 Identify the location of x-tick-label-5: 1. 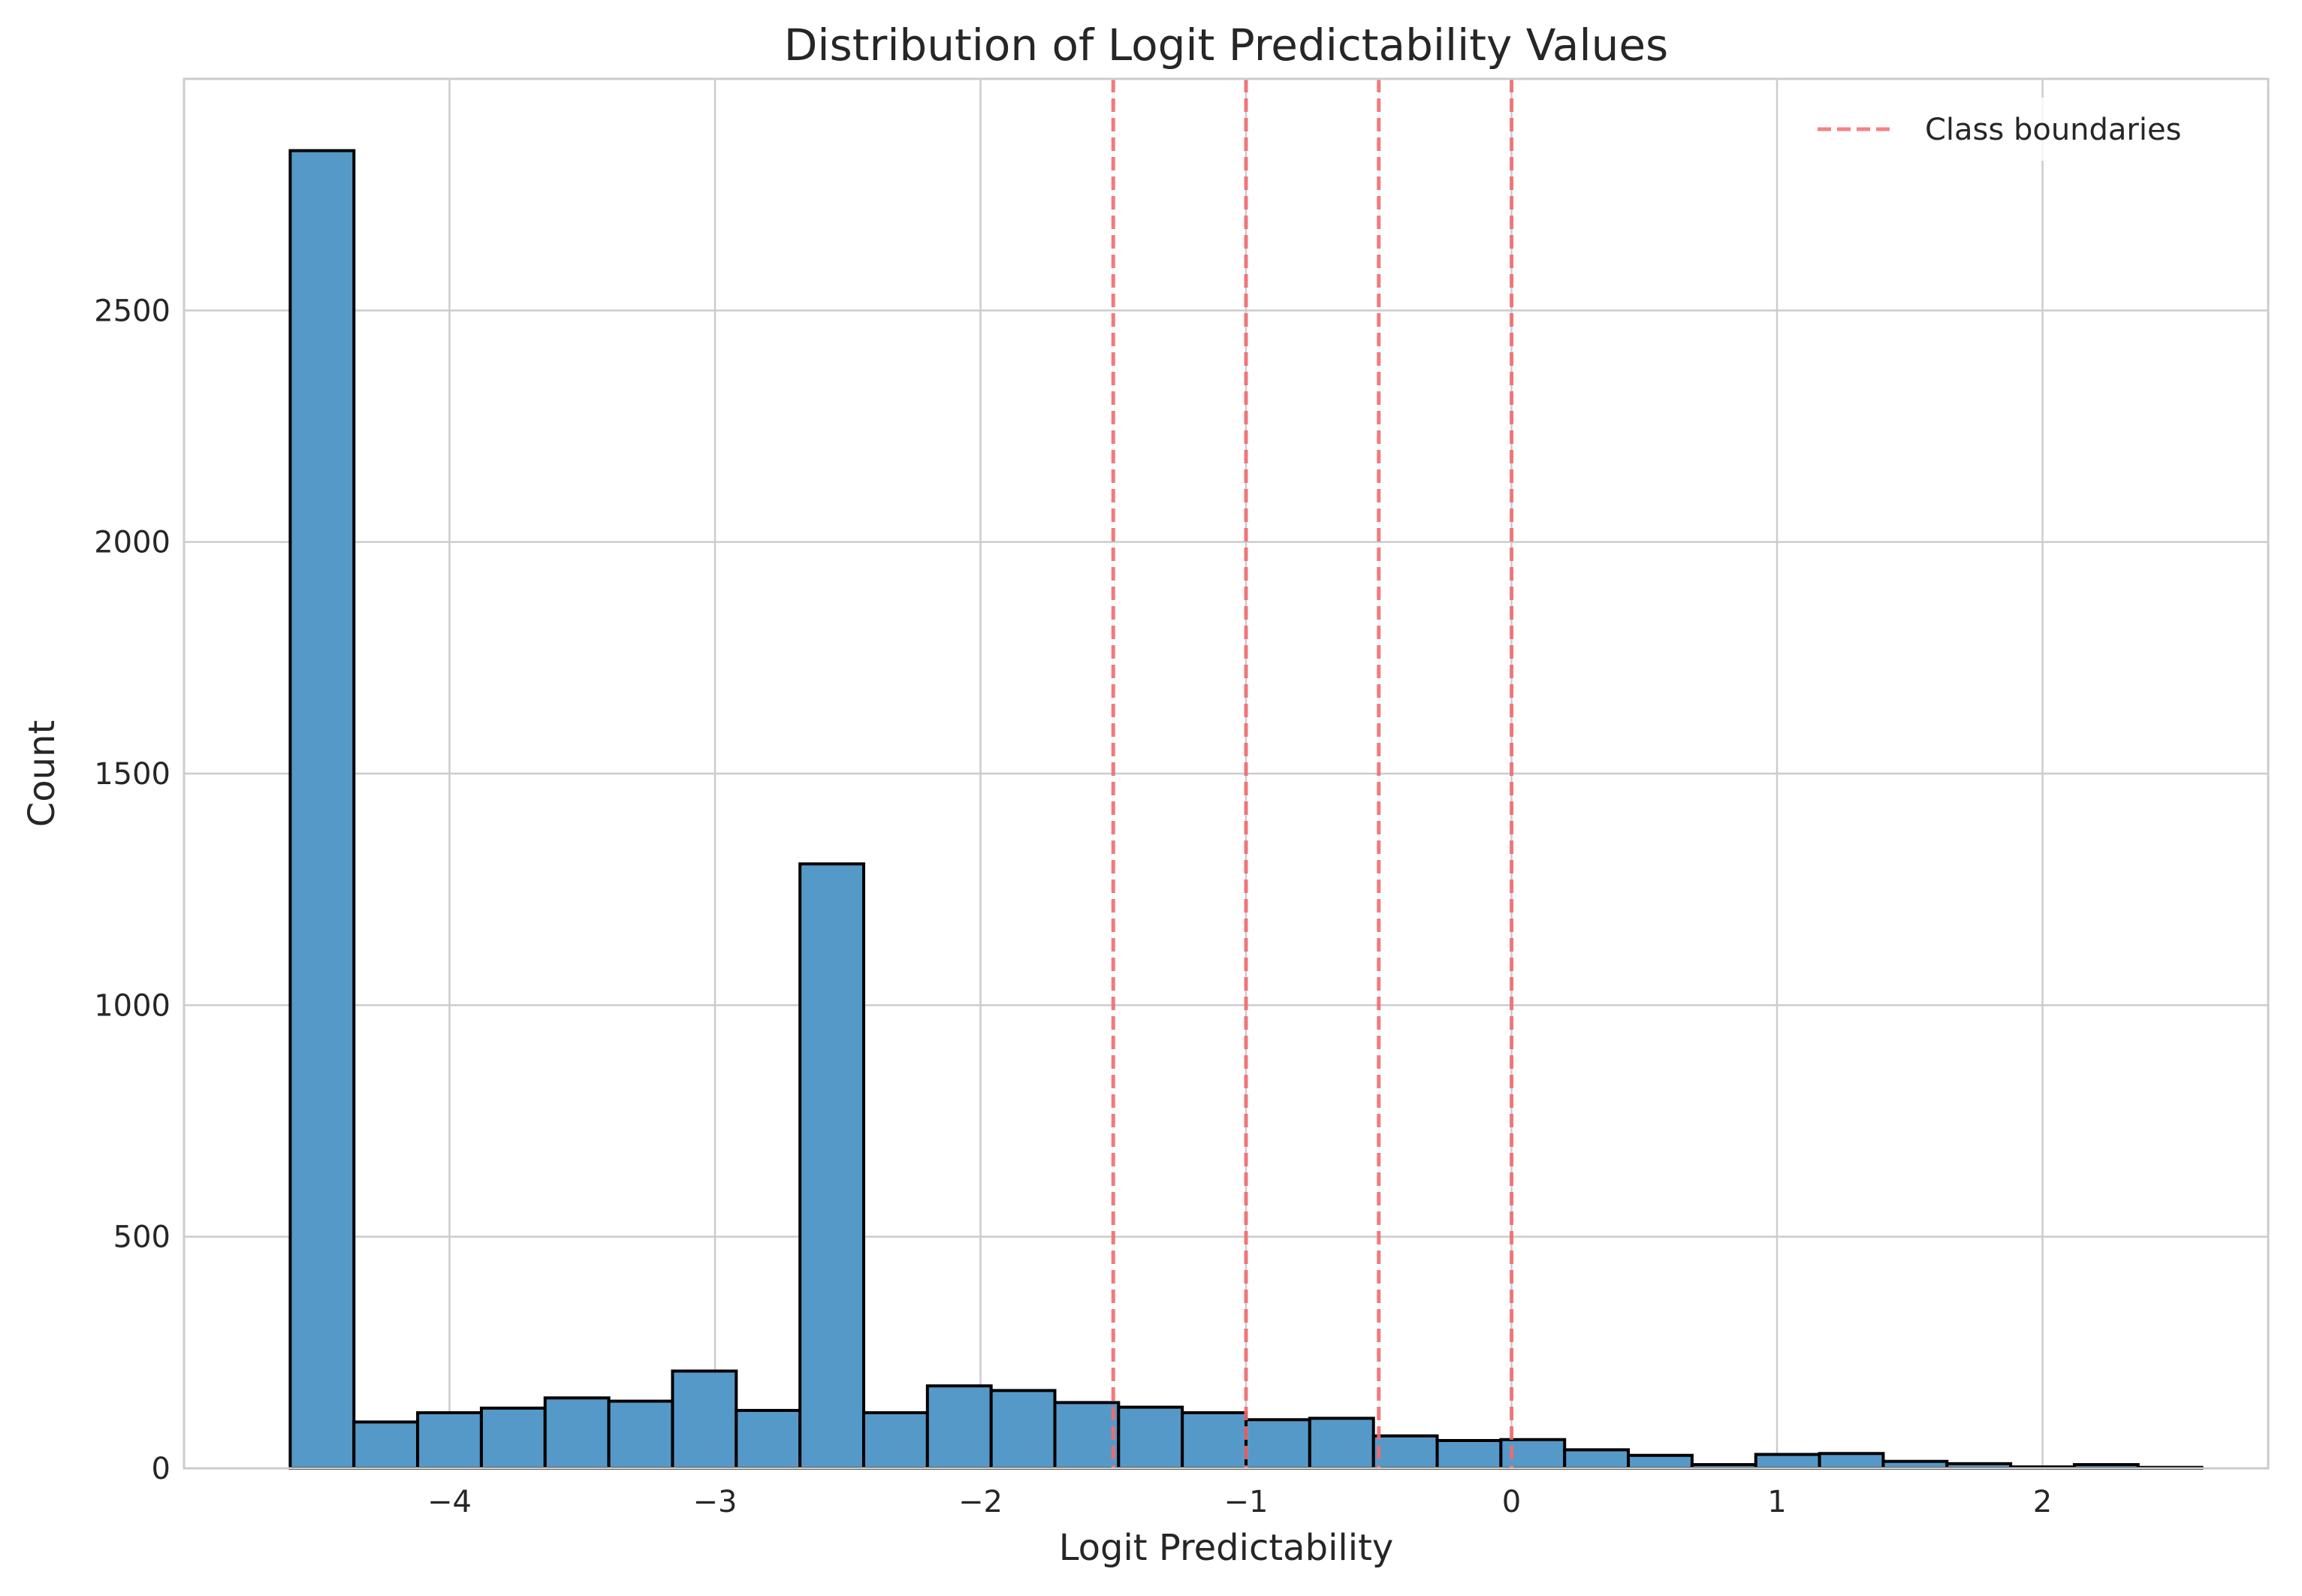
(1776, 1502).